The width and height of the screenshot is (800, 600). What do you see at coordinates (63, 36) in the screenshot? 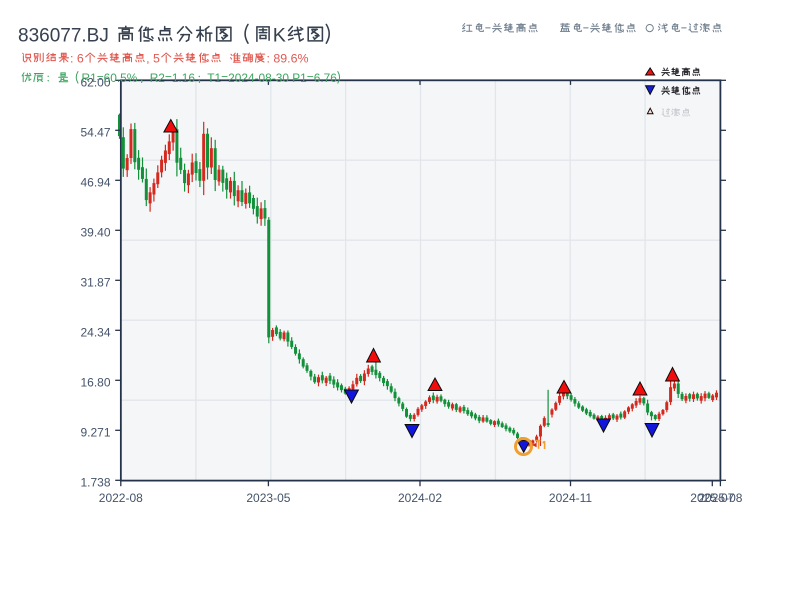
I see `svg-text: 836077.BJ` at bounding box center [63, 36].